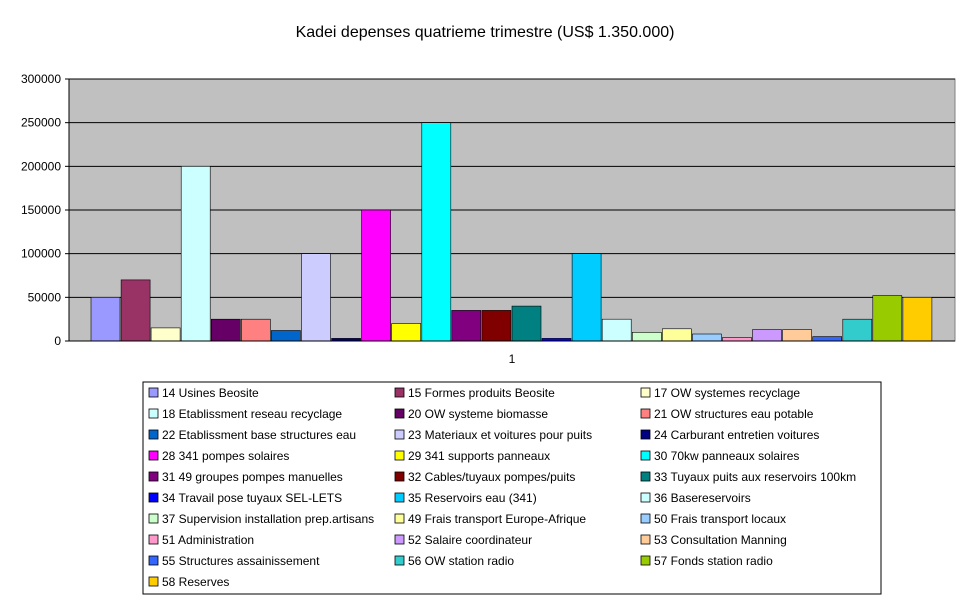  What do you see at coordinates (45, 297) in the screenshot?
I see `y-tick-label: 50000` at bounding box center [45, 297].